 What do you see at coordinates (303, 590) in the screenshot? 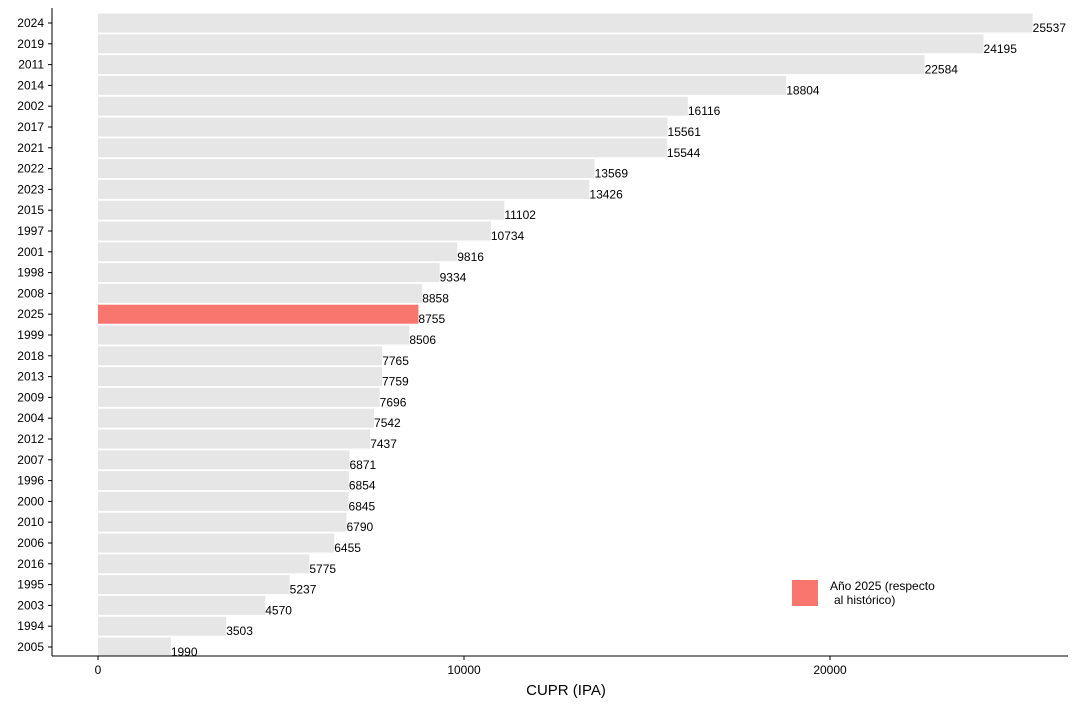
I see `bar-value-label: 5237` at bounding box center [303, 590].